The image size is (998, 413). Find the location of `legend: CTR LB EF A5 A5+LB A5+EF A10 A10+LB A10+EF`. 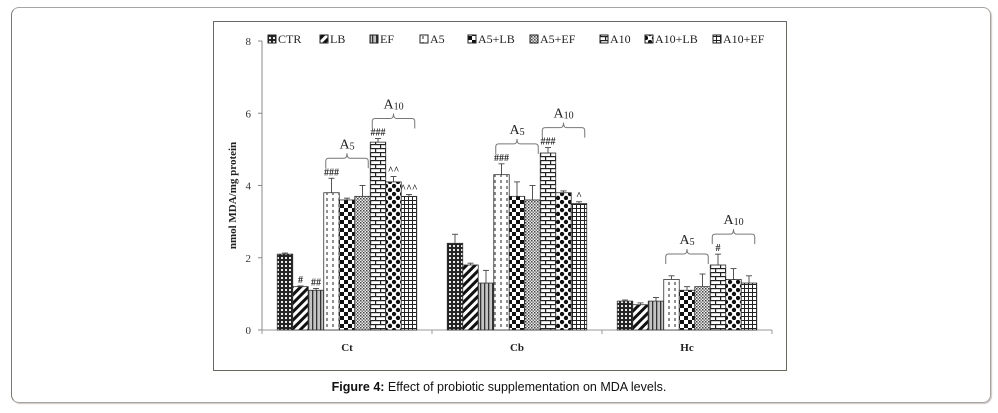

legend: CTR LB EF A5 A5+LB A5+EF A10 A10+LB A10+EF is located at coordinates (516, 39).